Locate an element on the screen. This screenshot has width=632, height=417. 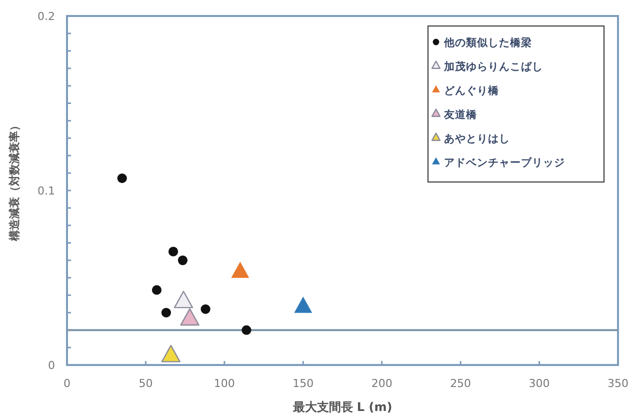
legend-label: 他の類似した橋梁 is located at coordinates (487, 42).